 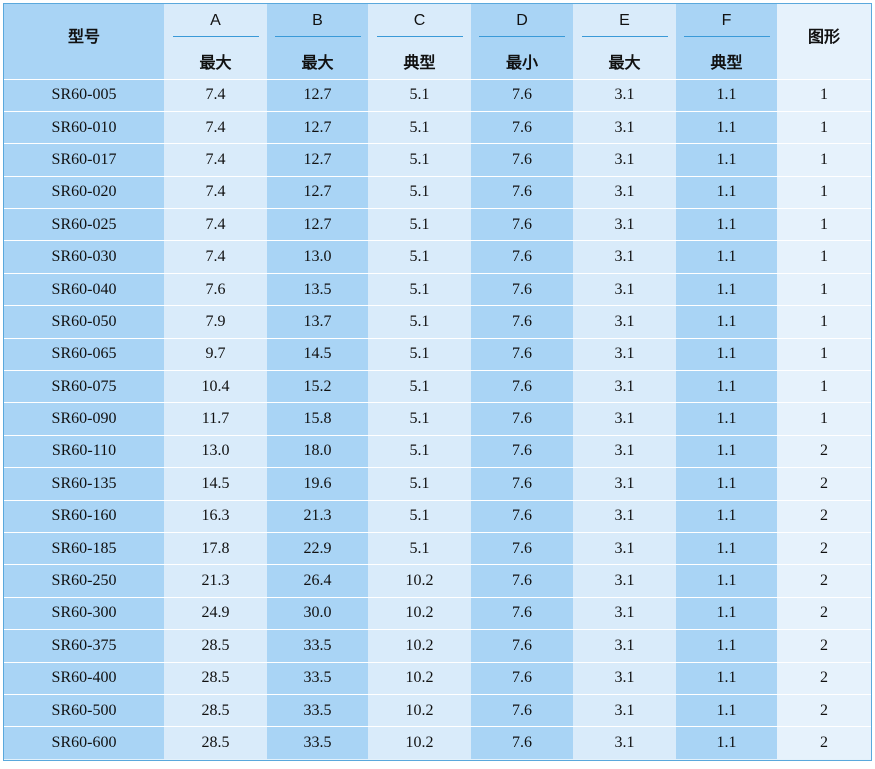 What do you see at coordinates (437, 451) in the screenshot?
I see `table-row: SR60-110 13.0 18.0 5.1 7.6 3.1 1.1 2` at bounding box center [437, 451].